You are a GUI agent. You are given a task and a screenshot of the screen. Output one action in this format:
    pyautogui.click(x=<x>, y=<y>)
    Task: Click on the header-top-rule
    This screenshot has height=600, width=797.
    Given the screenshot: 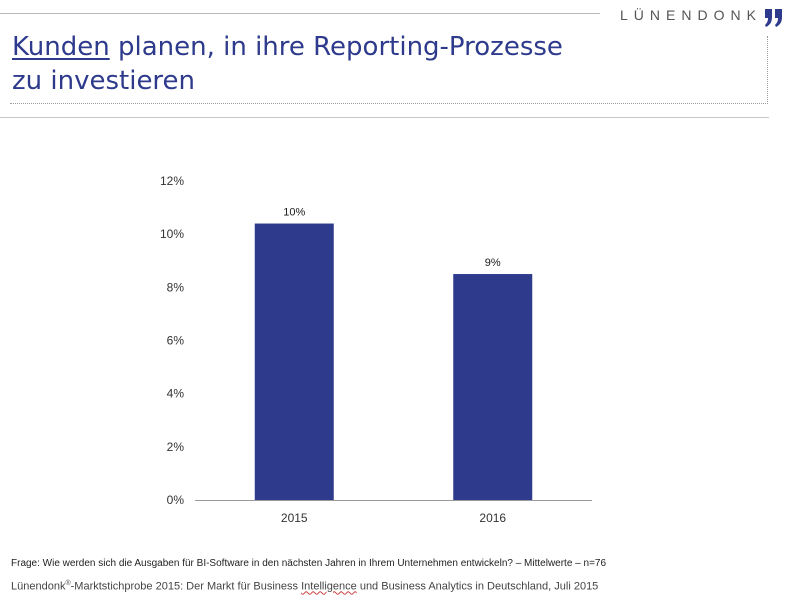 What is the action you would take?
    pyautogui.click(x=300, y=13)
    